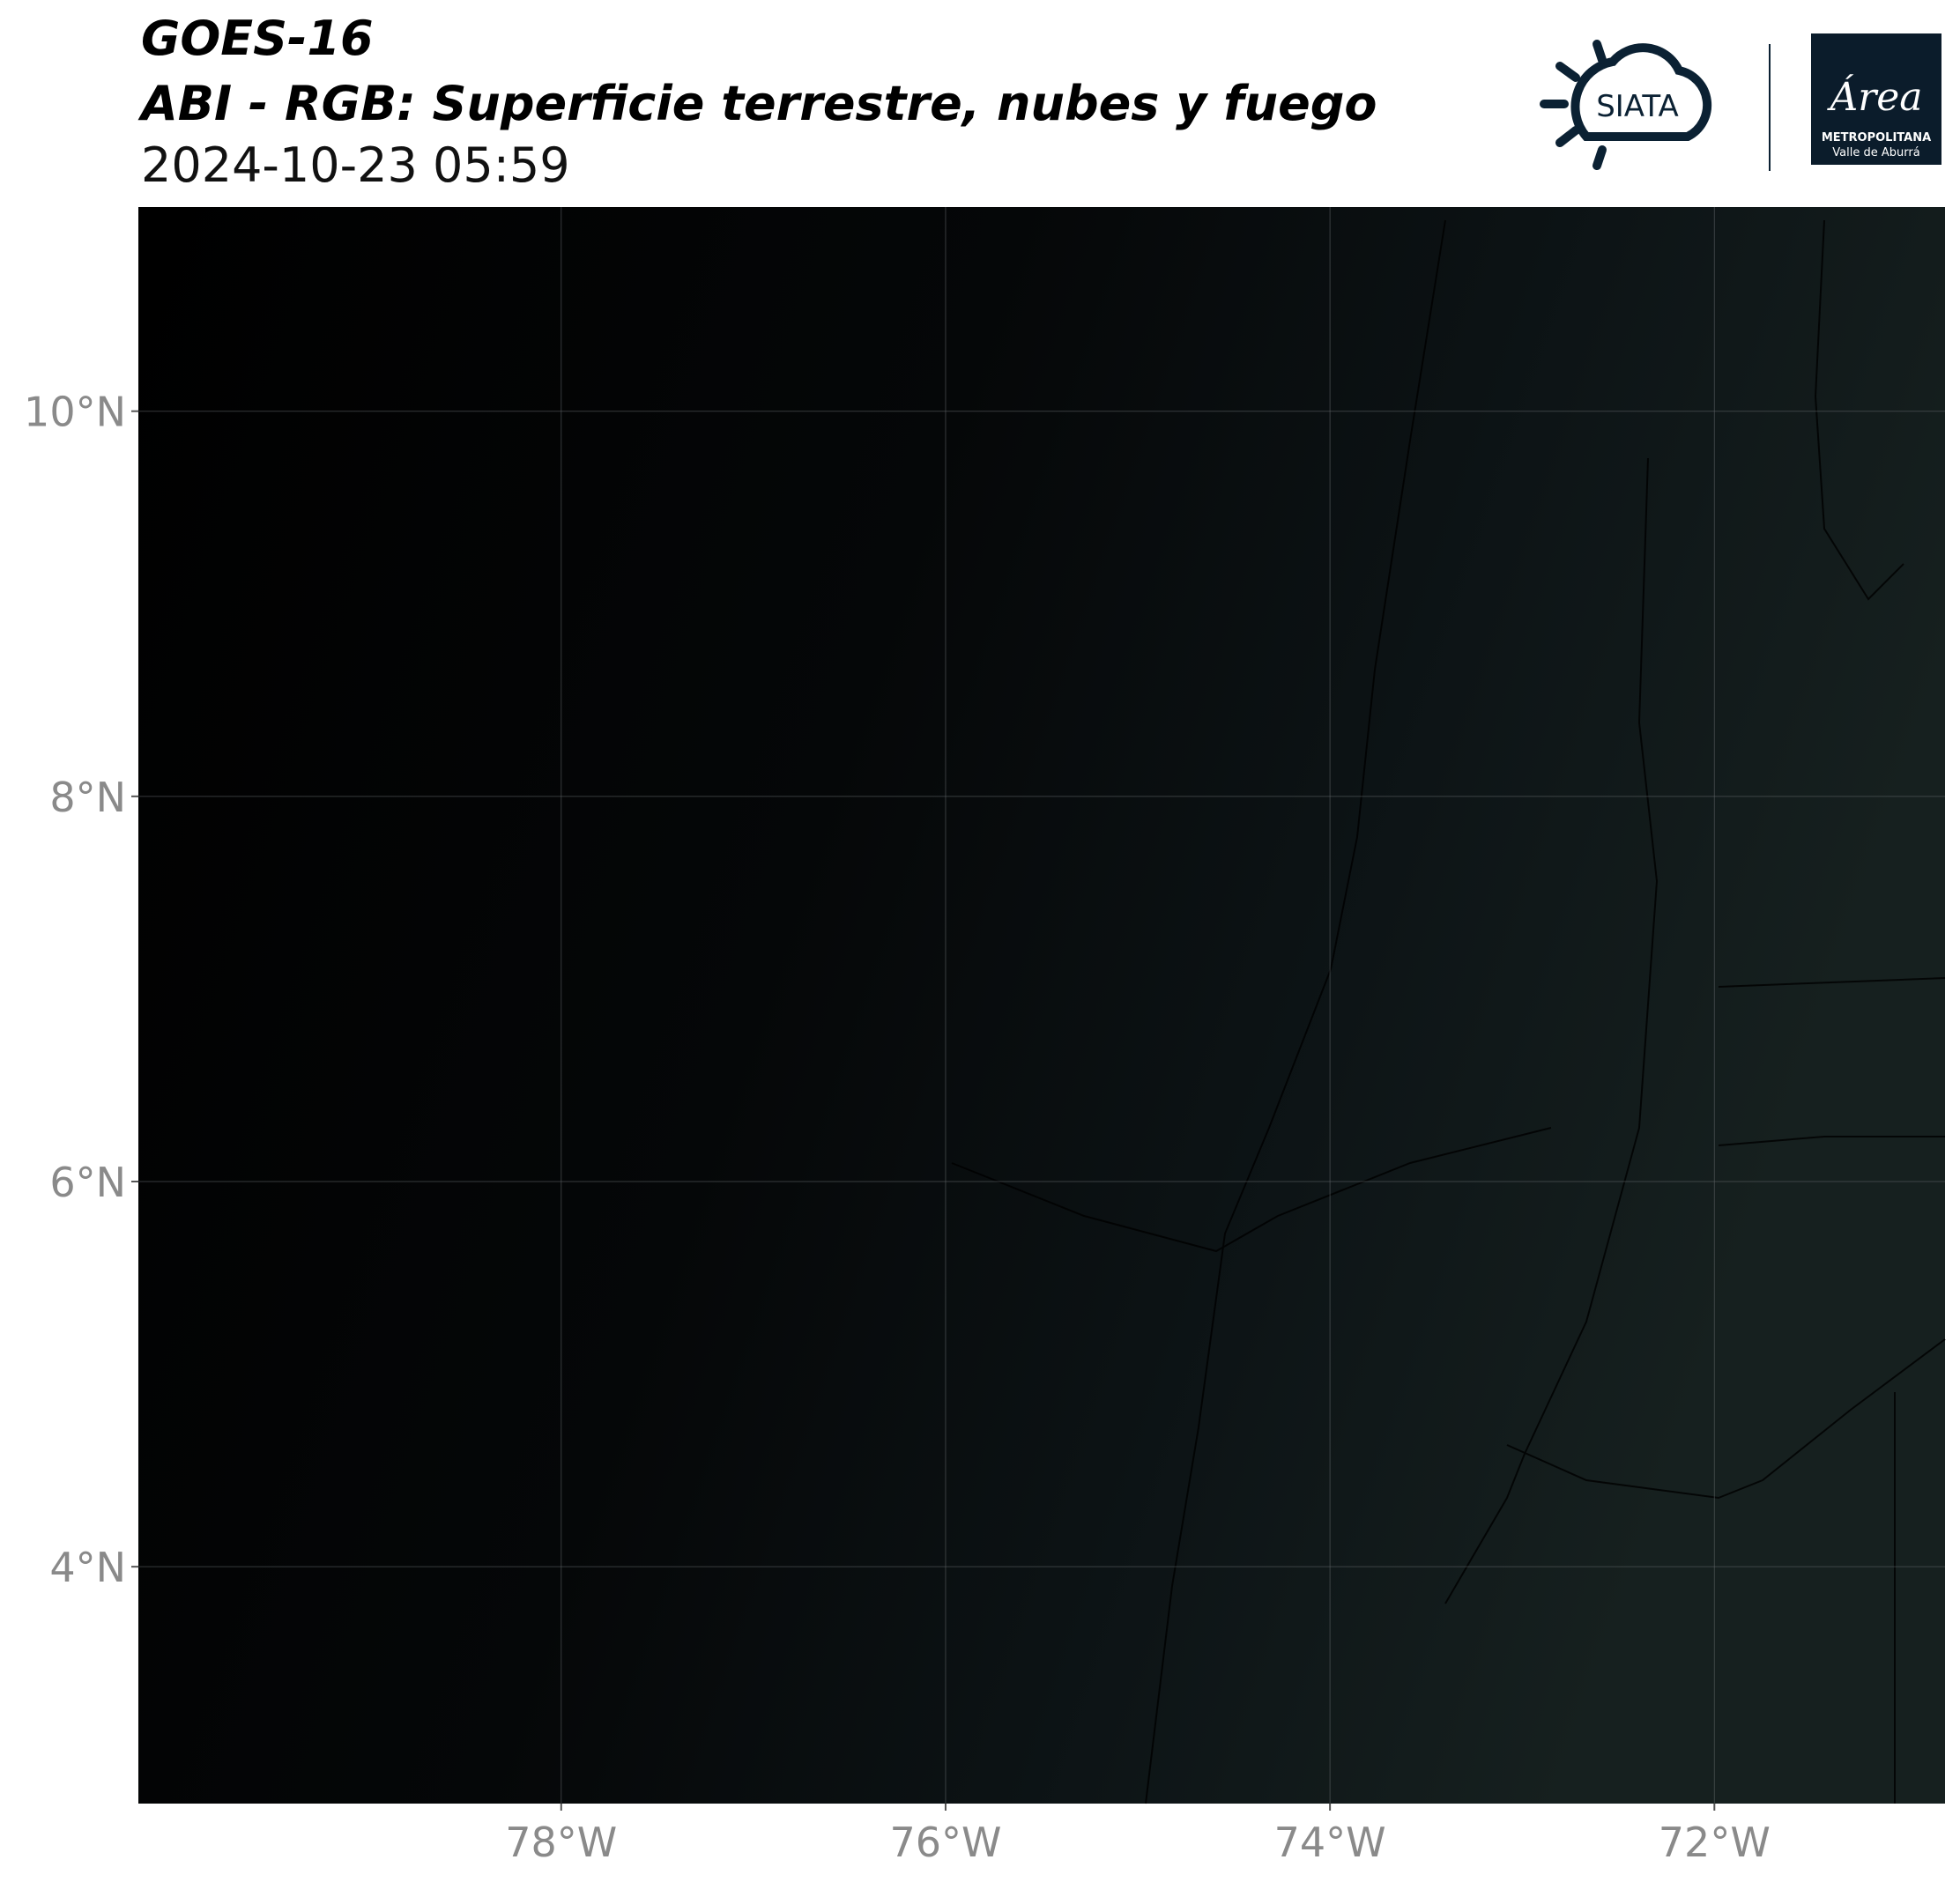 This screenshot has width=1960, height=1882. Describe the element at coordinates (1876, 152) in the screenshot. I see `area-line2: Valle de Aburrá` at that location.